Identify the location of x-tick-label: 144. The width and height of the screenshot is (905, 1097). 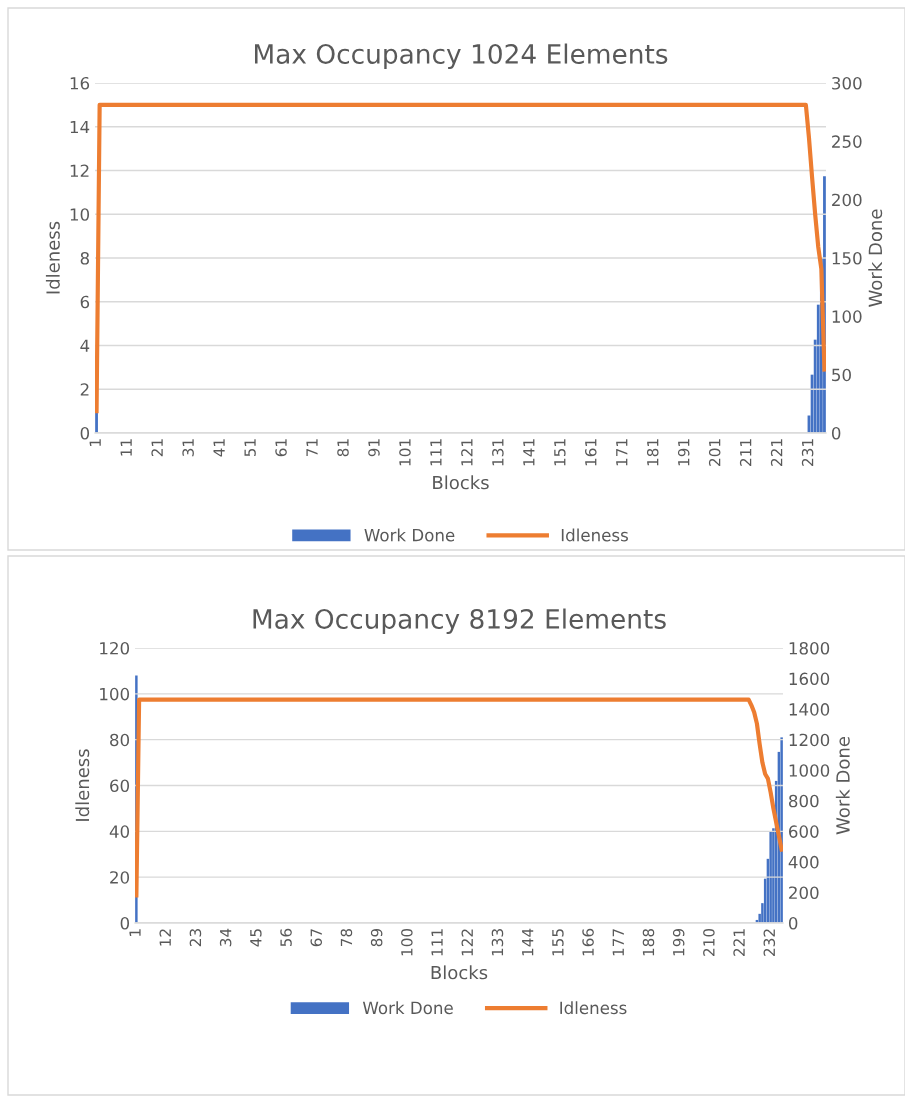
(528, 942).